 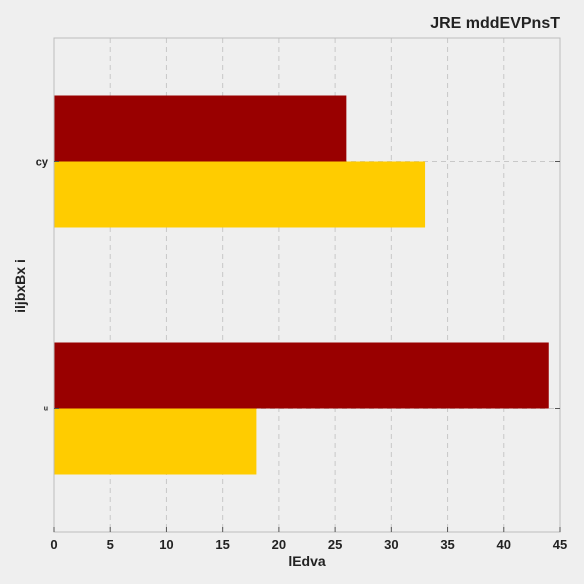 I want to click on x-axis-label: lEdva, so click(x=307, y=561).